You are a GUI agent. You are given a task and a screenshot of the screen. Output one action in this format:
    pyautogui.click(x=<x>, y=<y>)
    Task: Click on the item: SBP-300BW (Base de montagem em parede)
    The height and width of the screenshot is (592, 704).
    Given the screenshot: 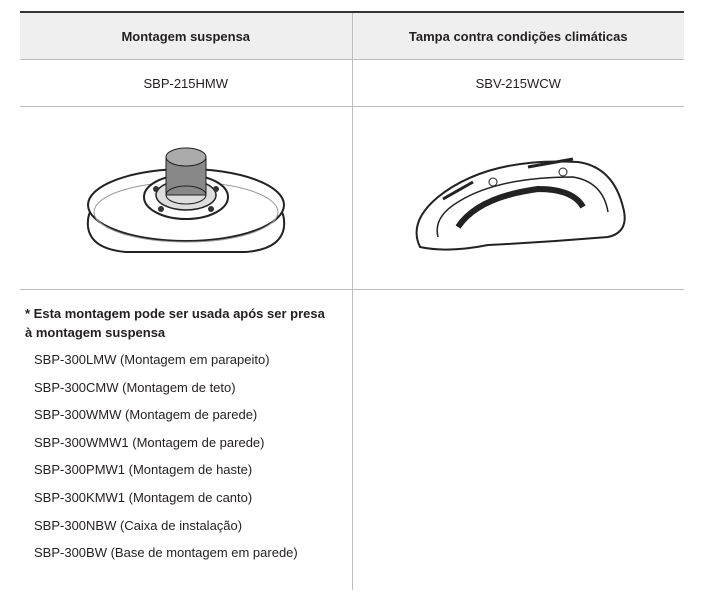 What is the action you would take?
    pyautogui.click(x=166, y=553)
    